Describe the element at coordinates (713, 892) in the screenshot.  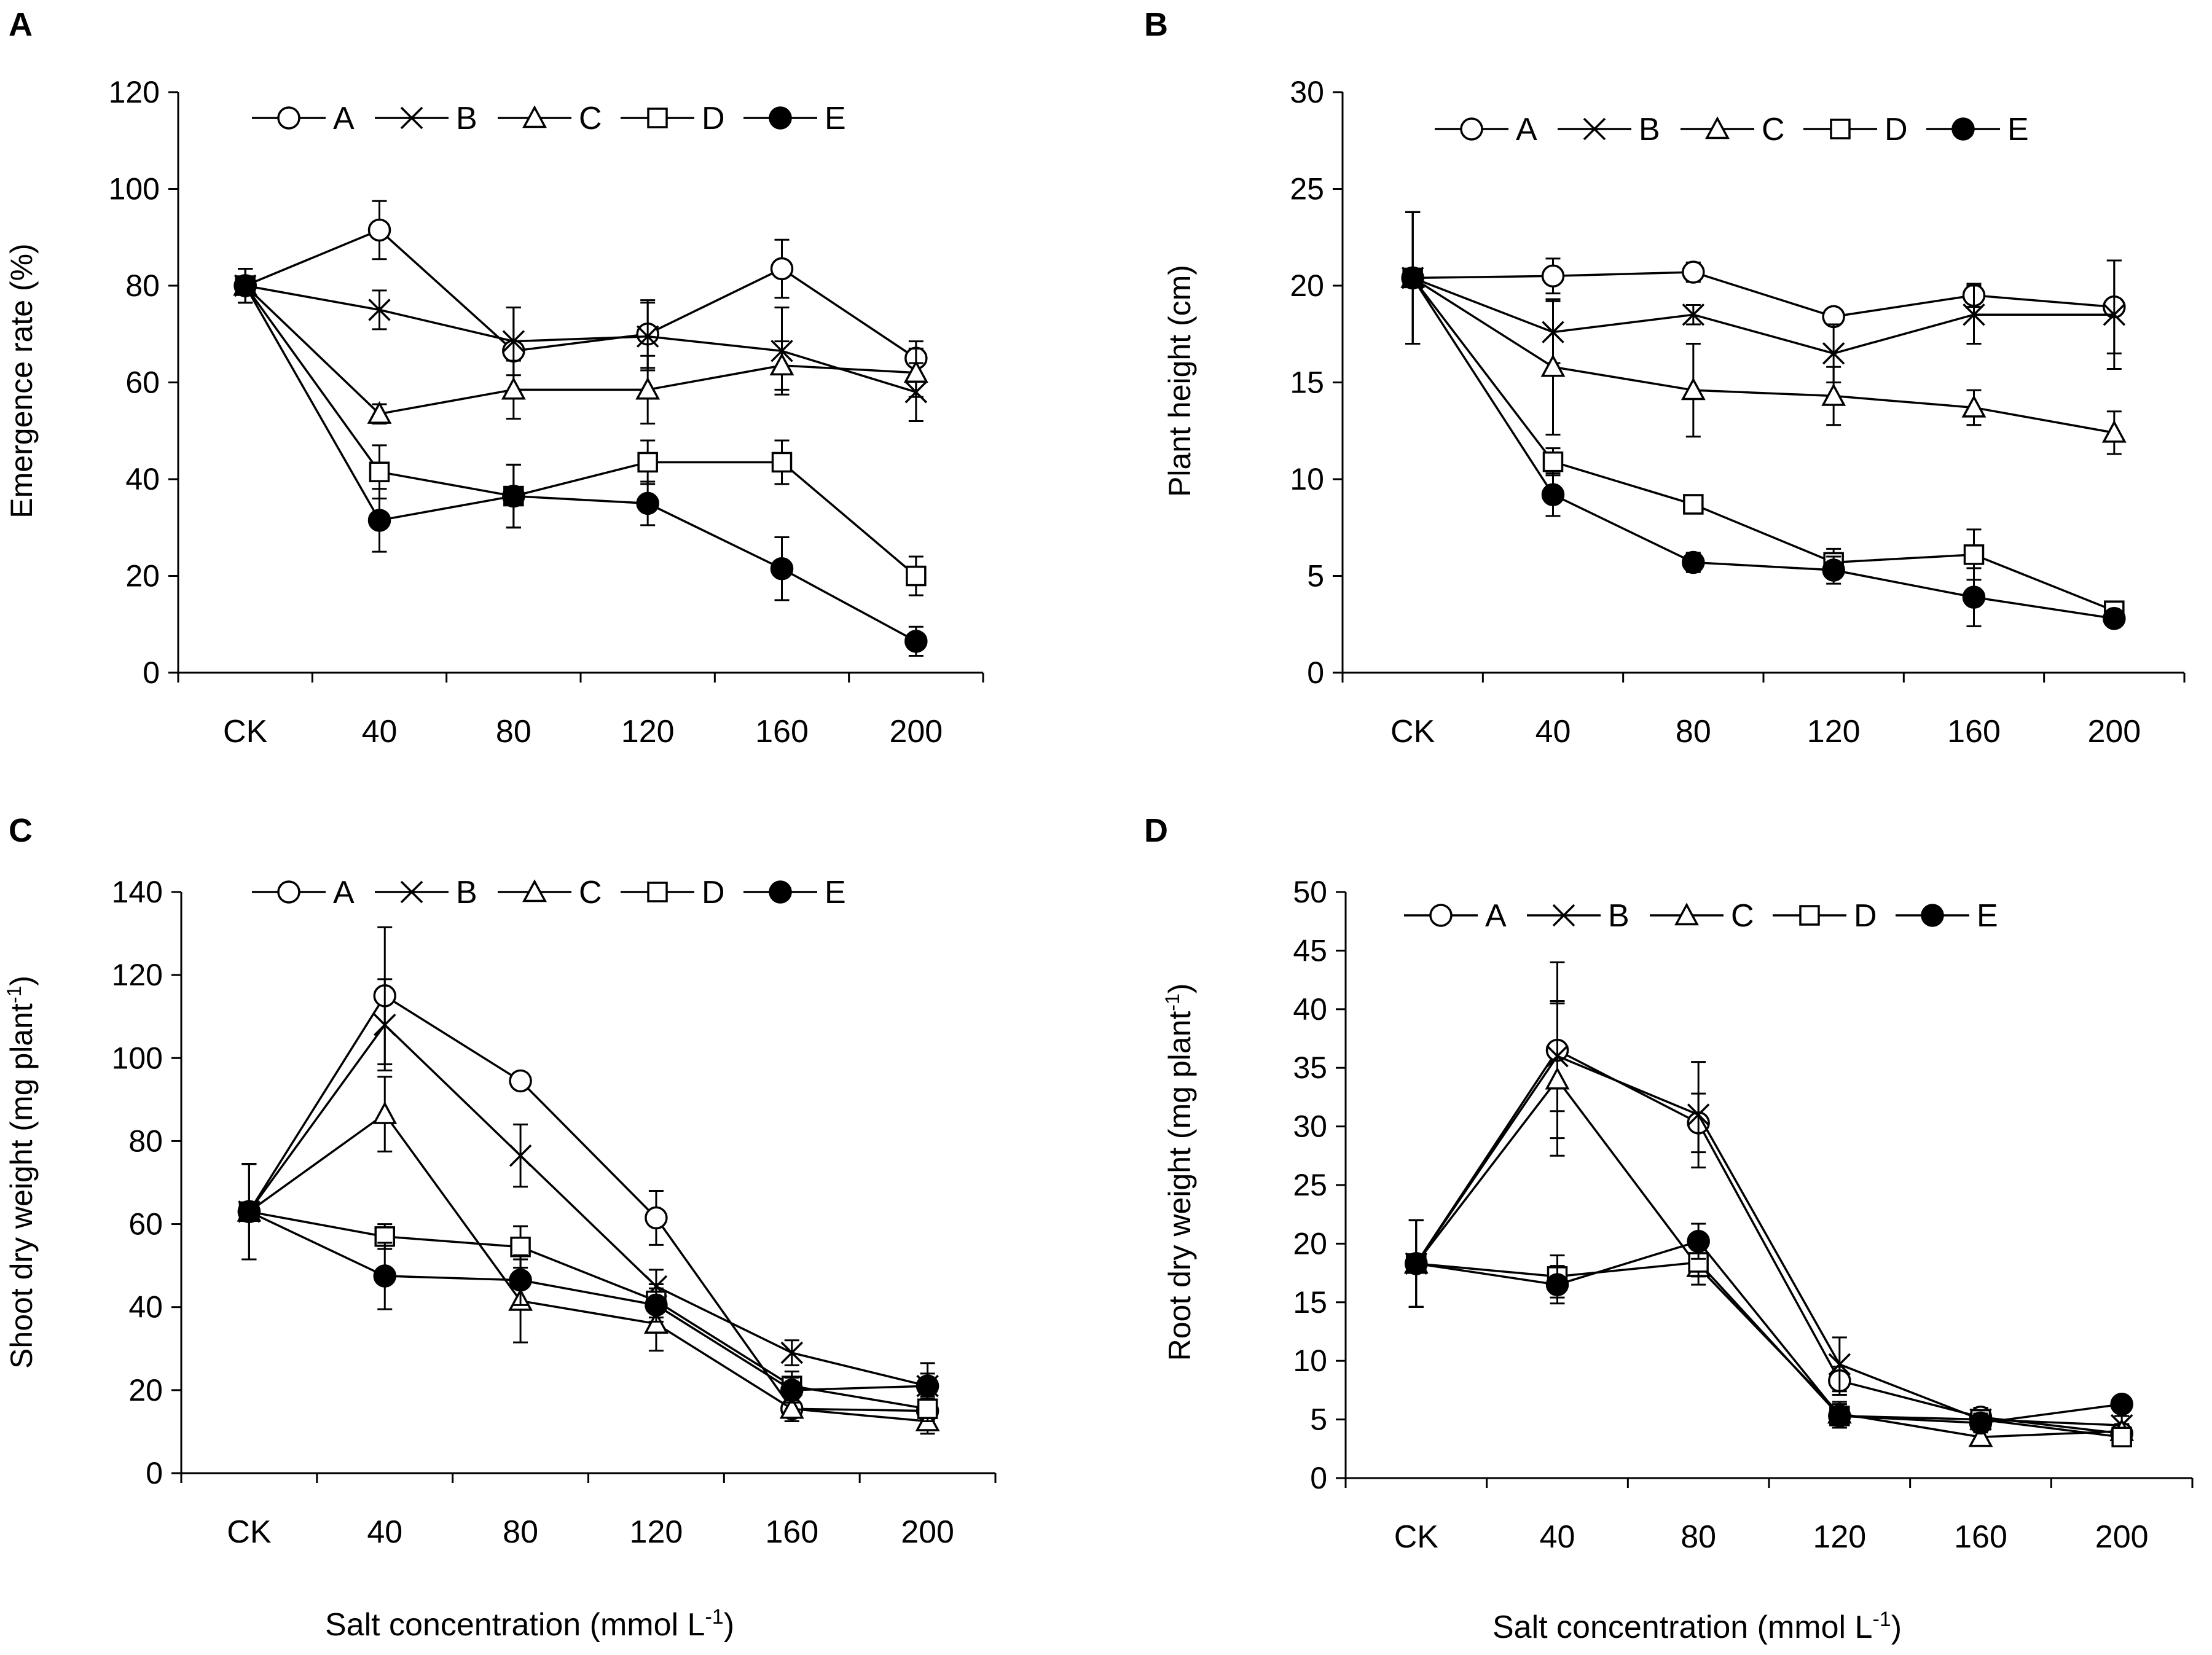
I see `legend-label: D` at that location.